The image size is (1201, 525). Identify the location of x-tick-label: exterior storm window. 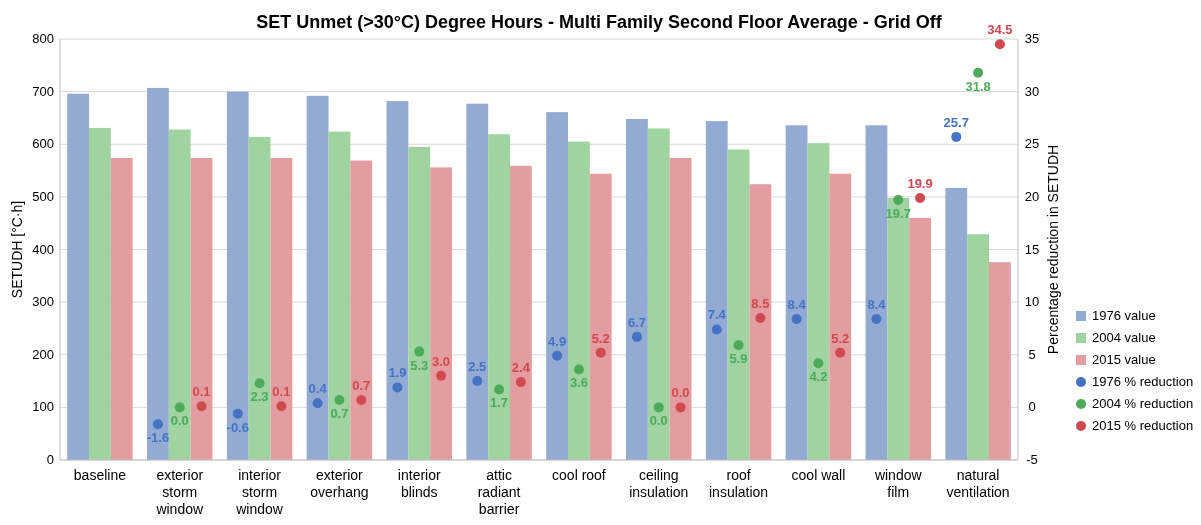
(179, 492).